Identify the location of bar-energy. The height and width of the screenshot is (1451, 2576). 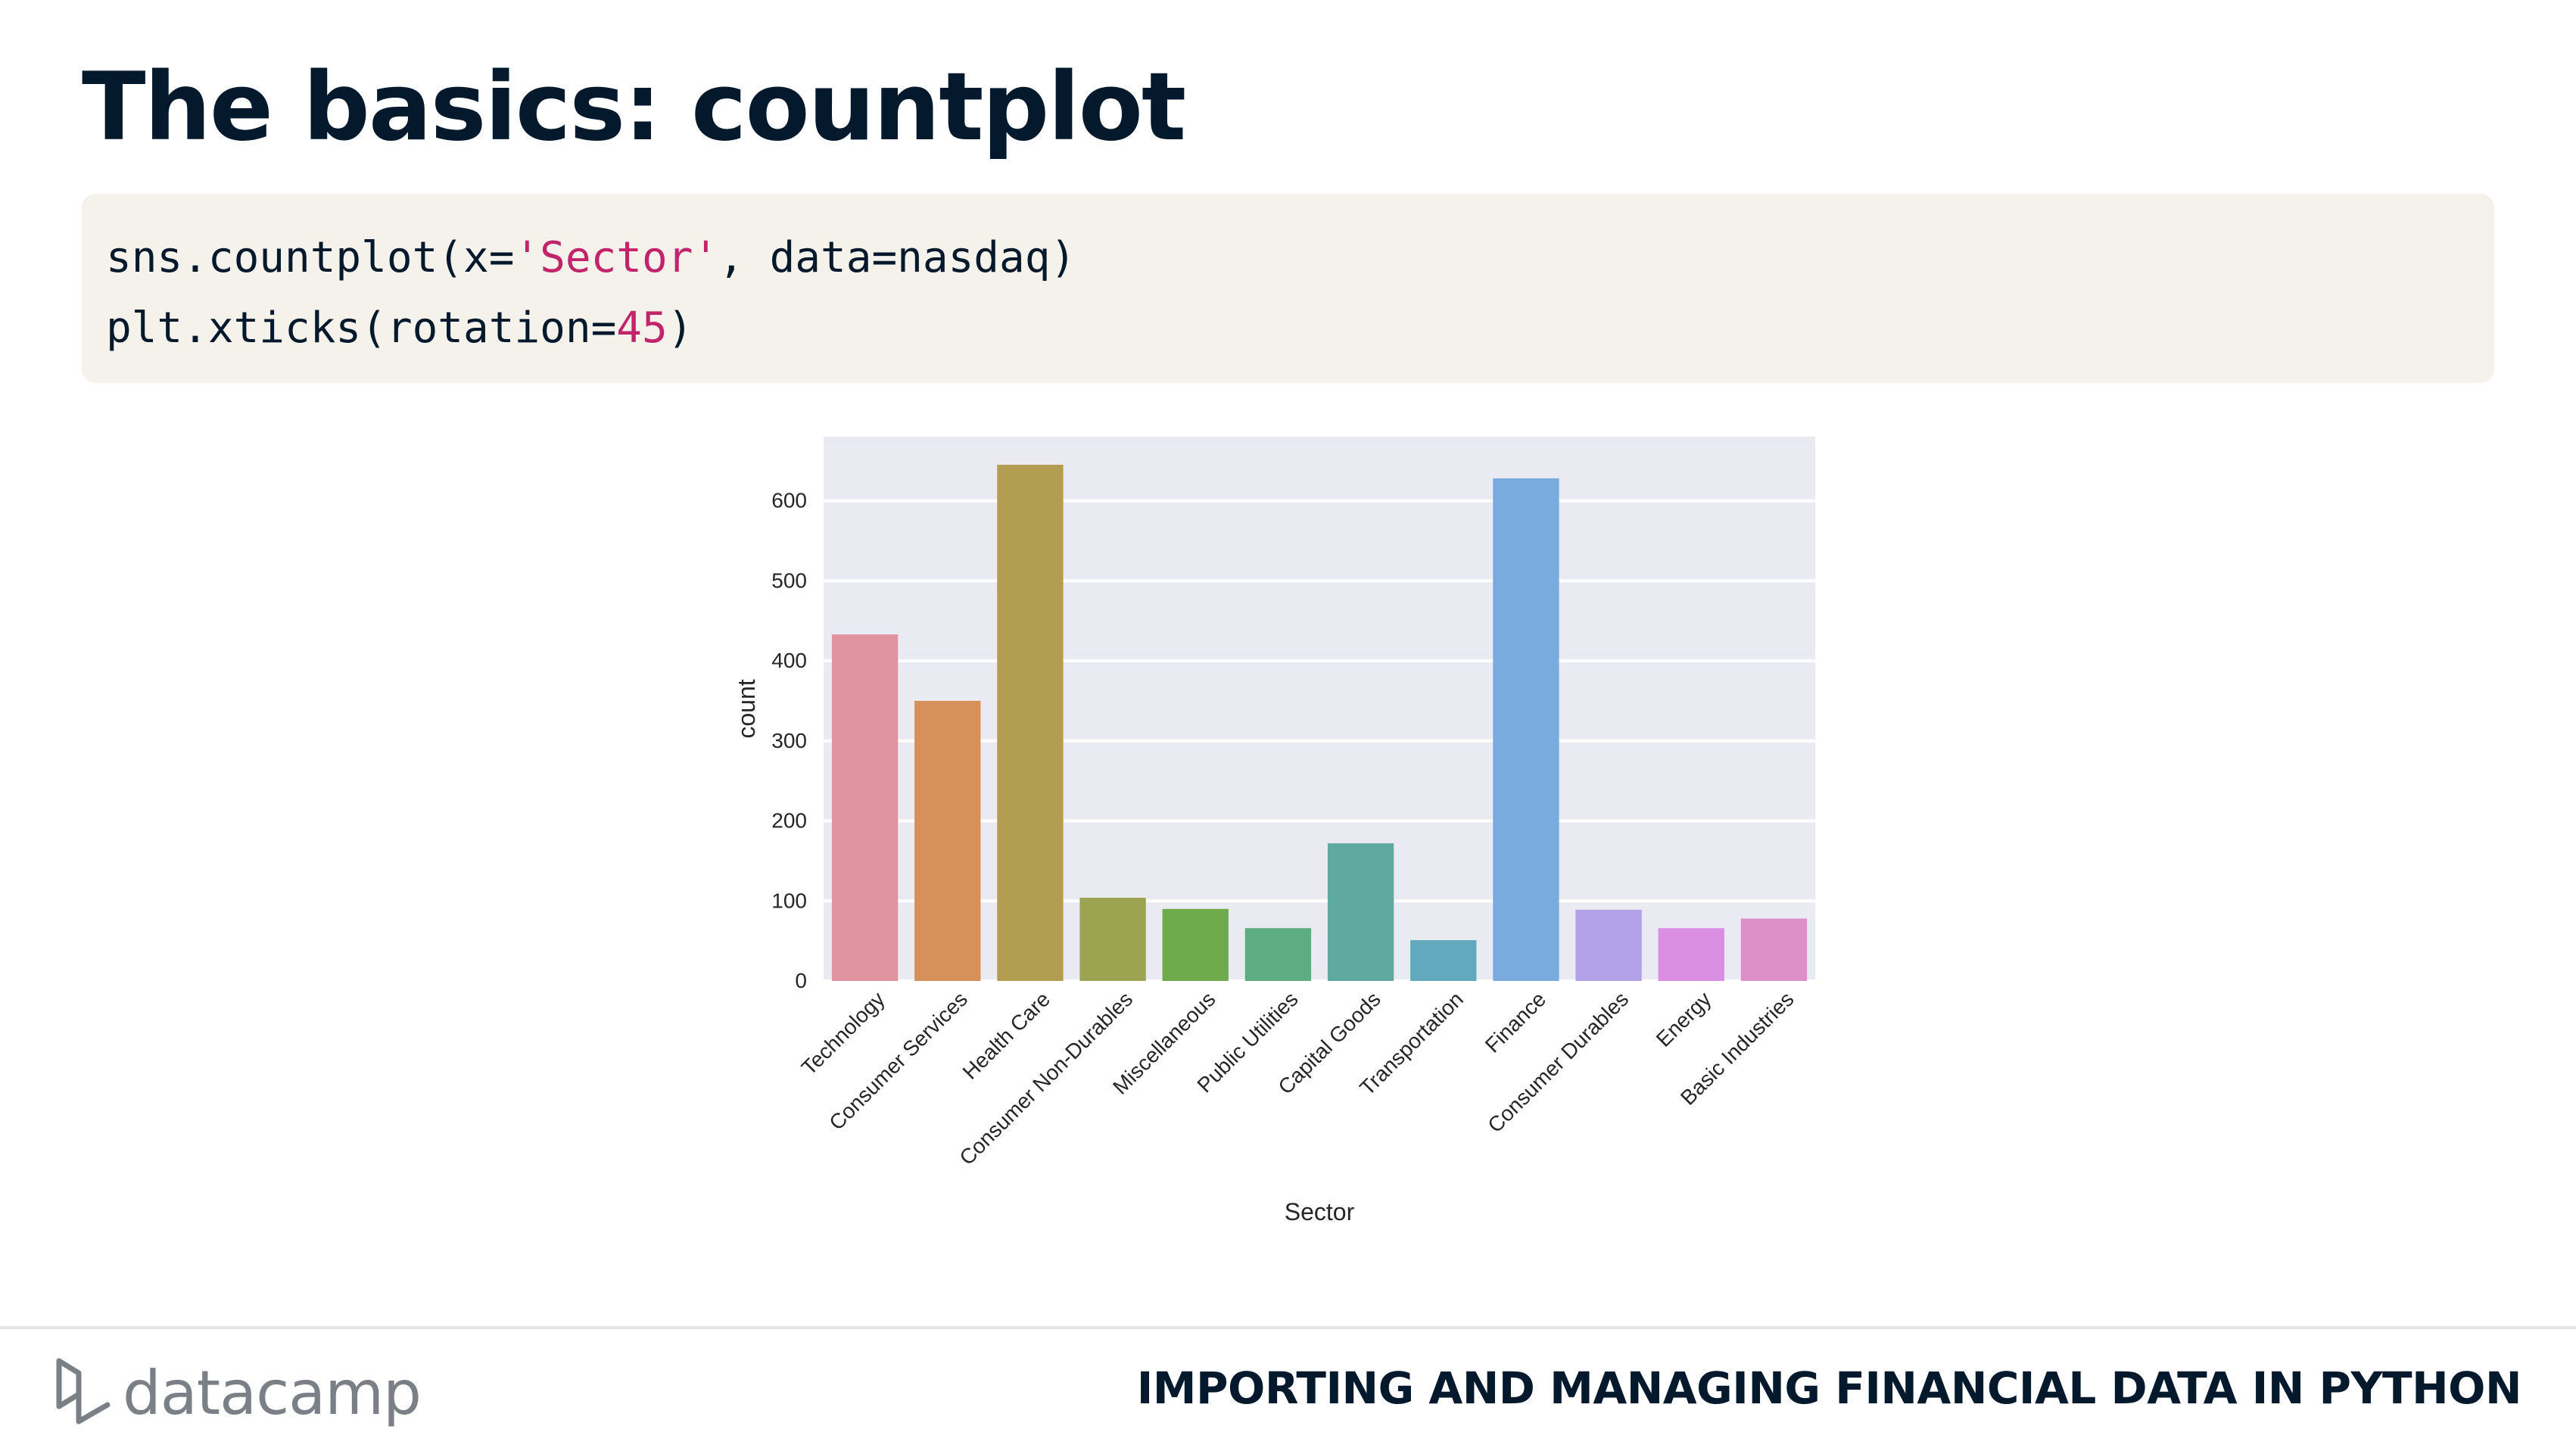
(1691, 954).